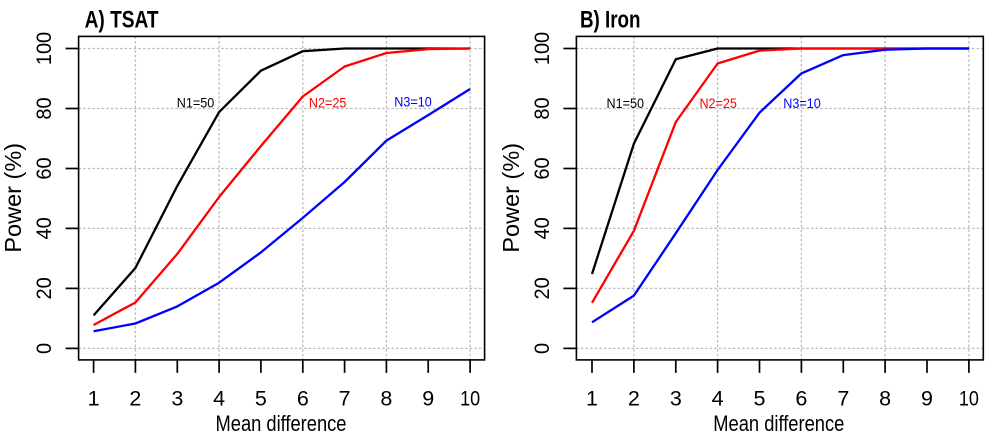  What do you see at coordinates (610, 20) in the screenshot?
I see `svg-text: B) Iron` at bounding box center [610, 20].